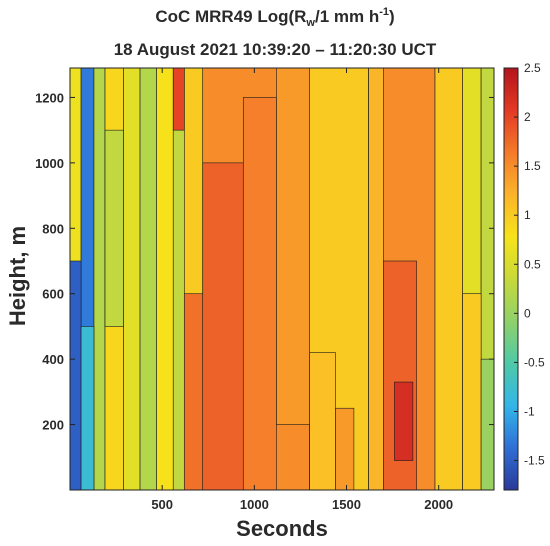 The width and height of the screenshot is (550, 546). Describe the element at coordinates (53, 294) in the screenshot. I see `y-tick-label: 600` at that location.